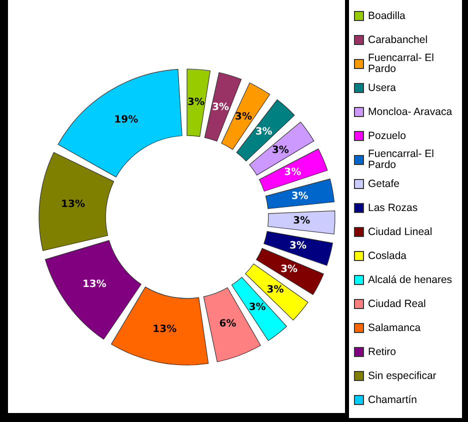  What do you see at coordinates (384, 184) in the screenshot?
I see `legend-label: Getafe` at bounding box center [384, 184].